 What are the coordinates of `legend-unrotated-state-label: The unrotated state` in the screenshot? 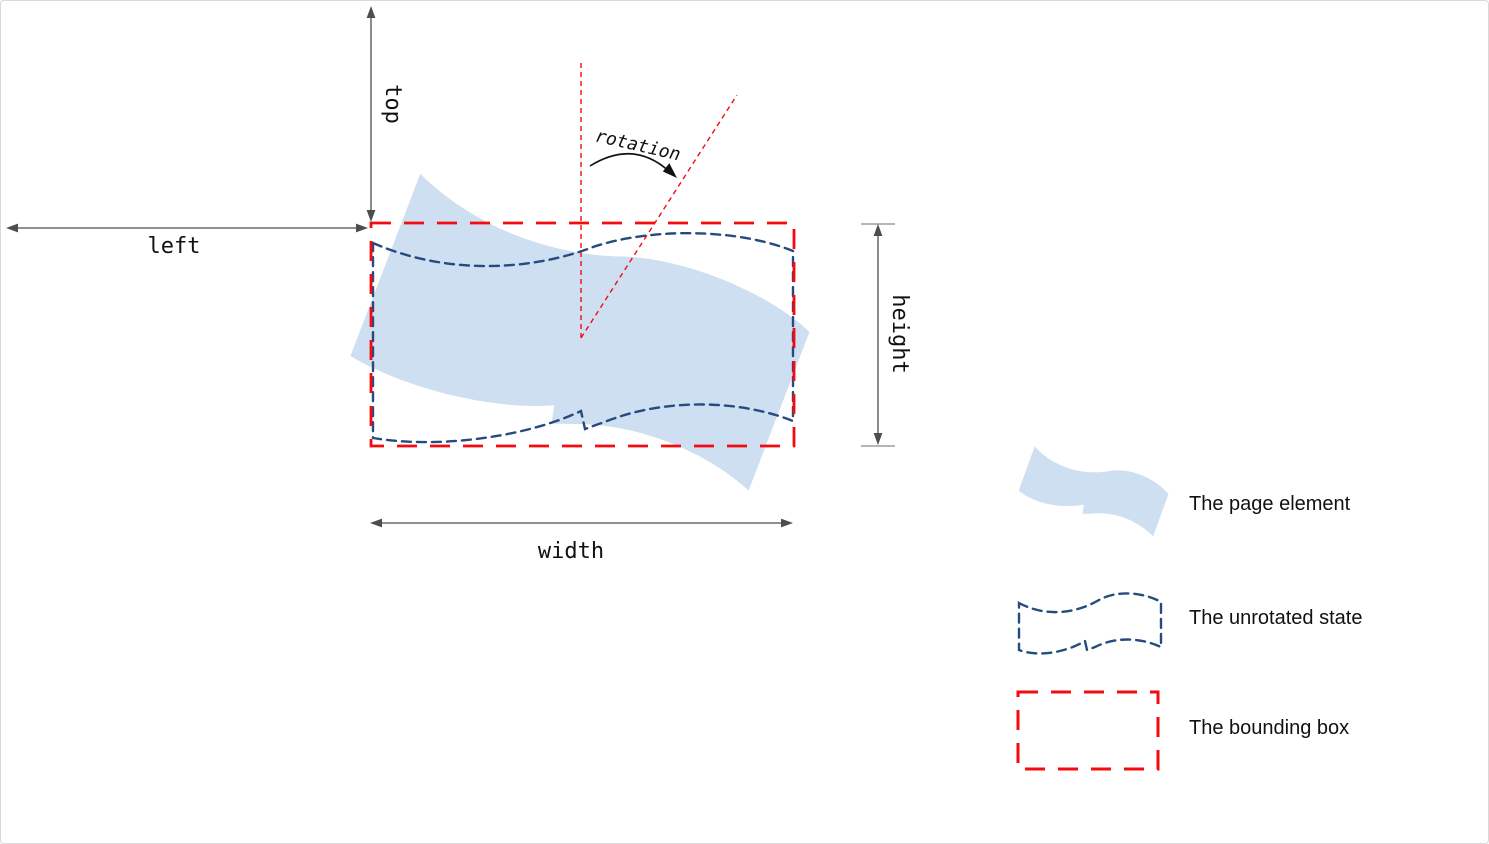 It's located at (1275, 618).